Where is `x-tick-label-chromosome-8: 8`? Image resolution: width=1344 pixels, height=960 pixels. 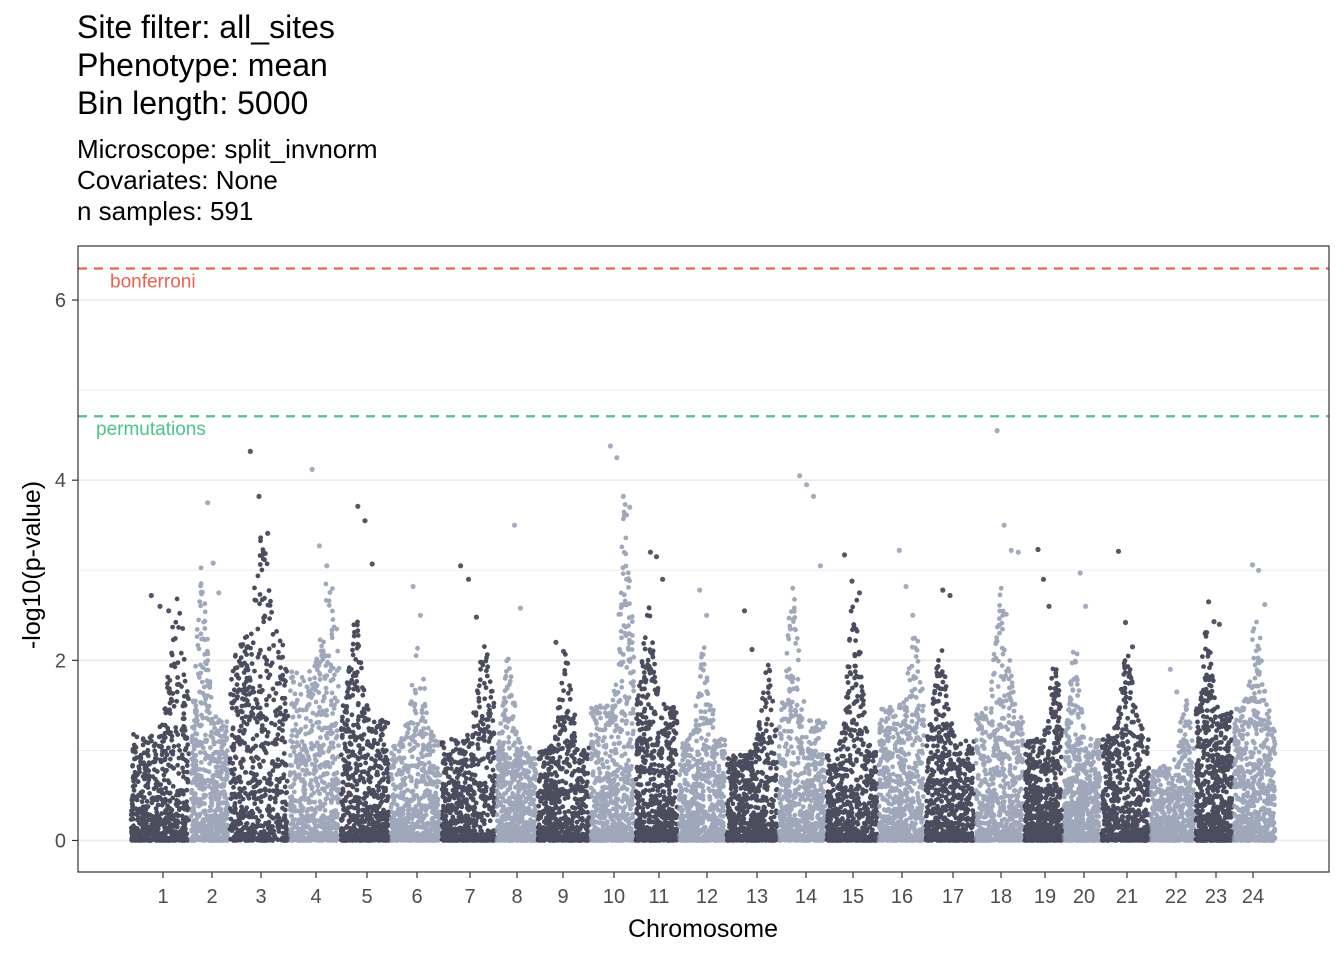
x-tick-label-chromosome-8: 8 is located at coordinates (516, 897).